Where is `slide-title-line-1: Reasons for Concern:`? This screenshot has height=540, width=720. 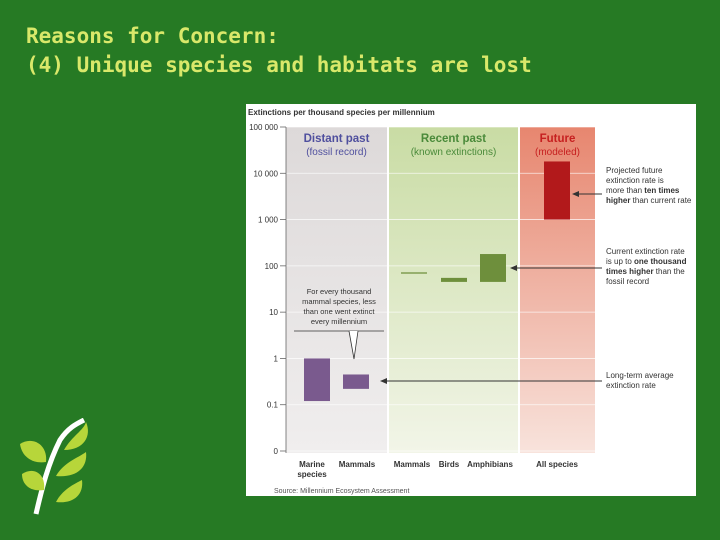 slide-title-line-1: Reasons for Concern: is located at coordinates (152, 36).